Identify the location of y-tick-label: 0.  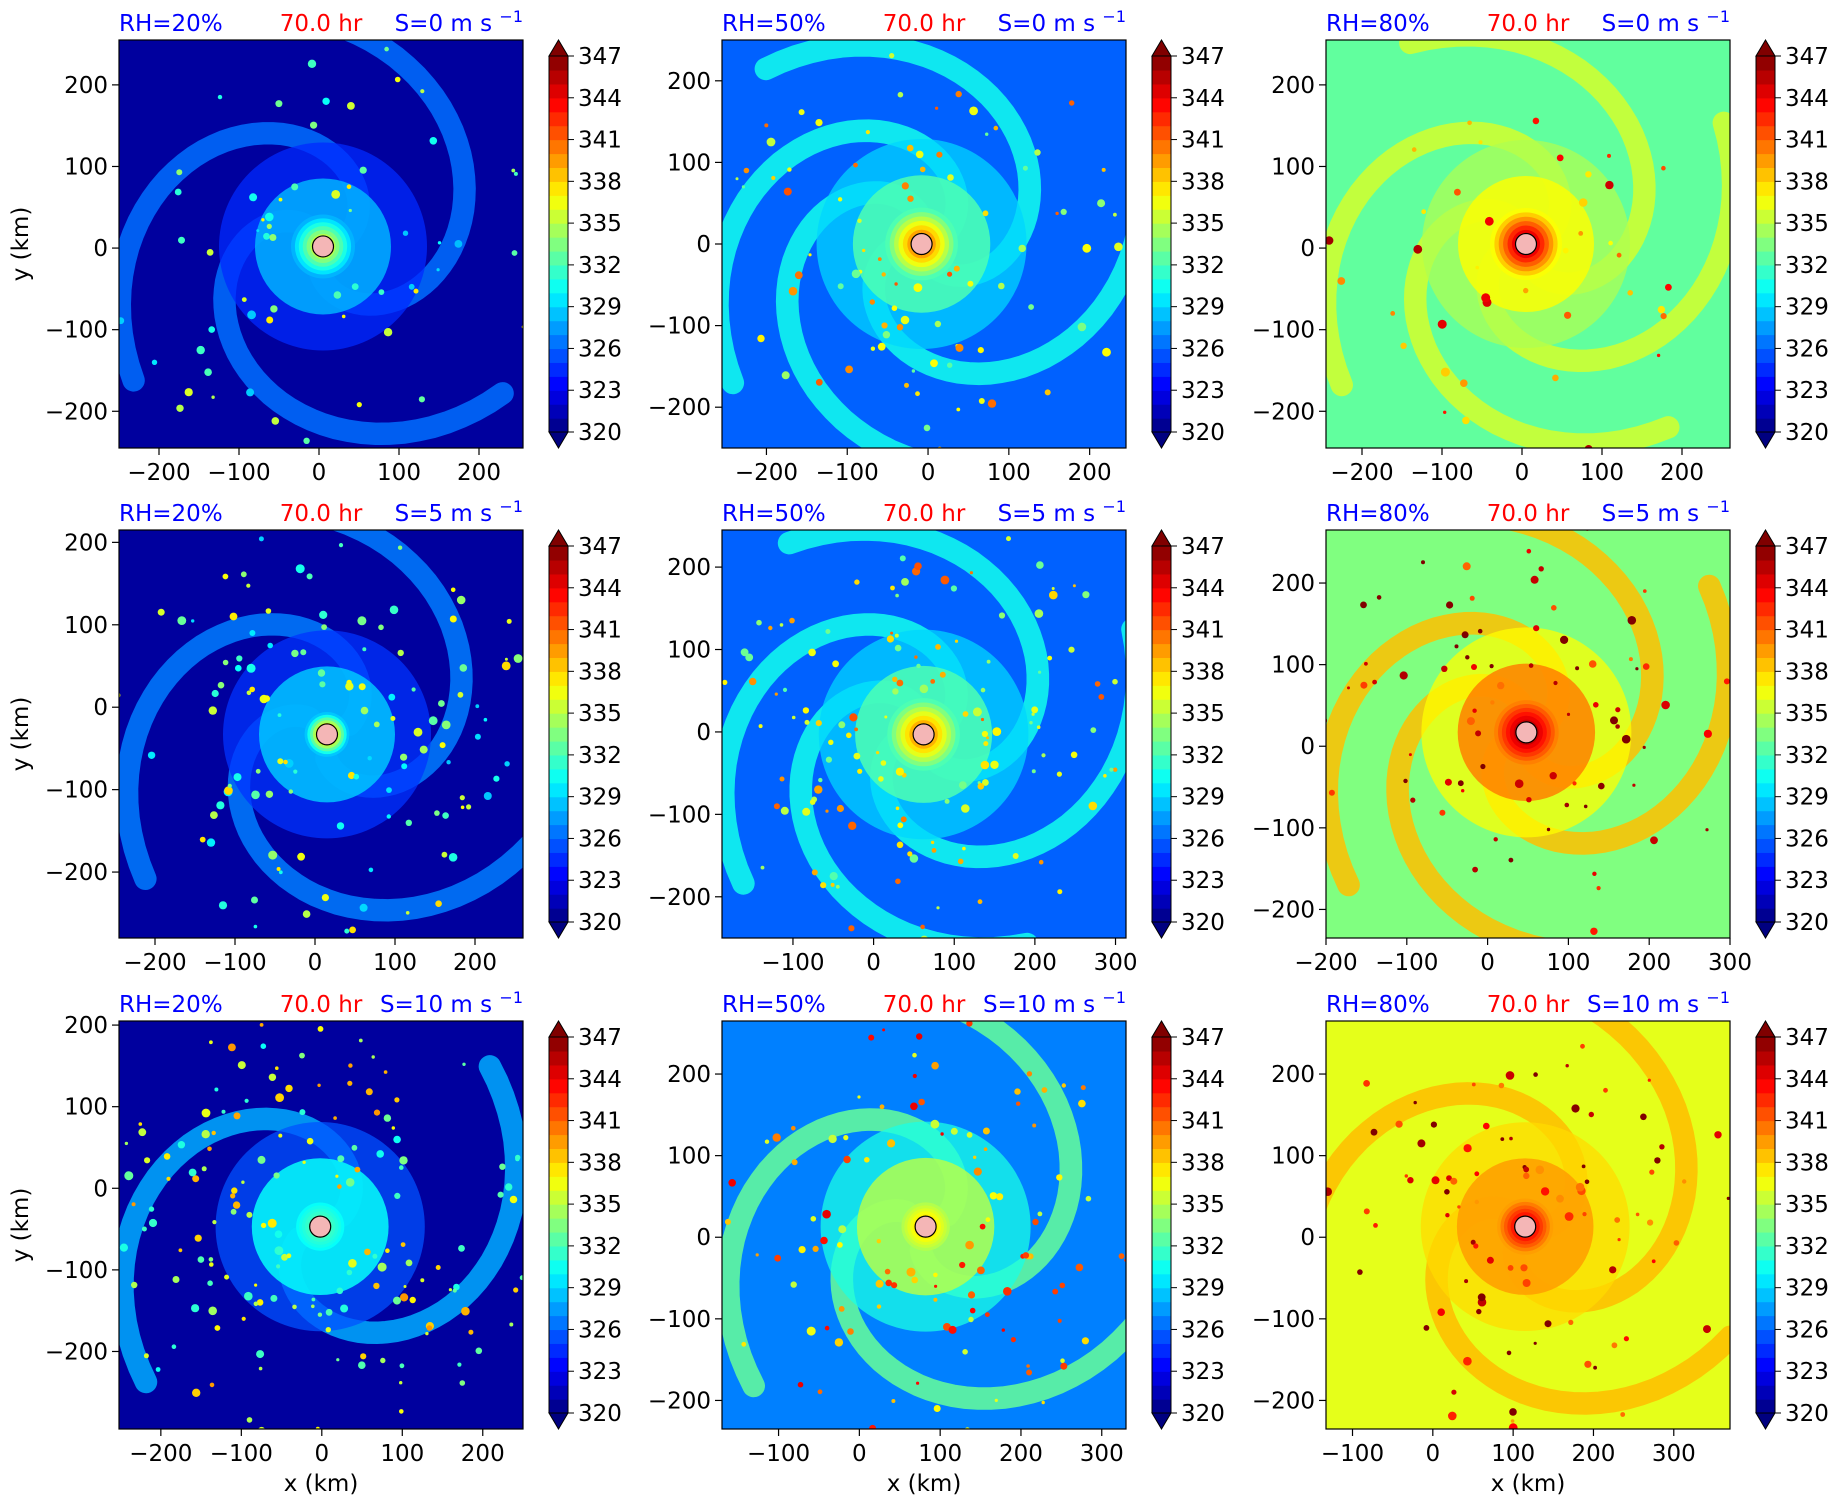
(100, 249).